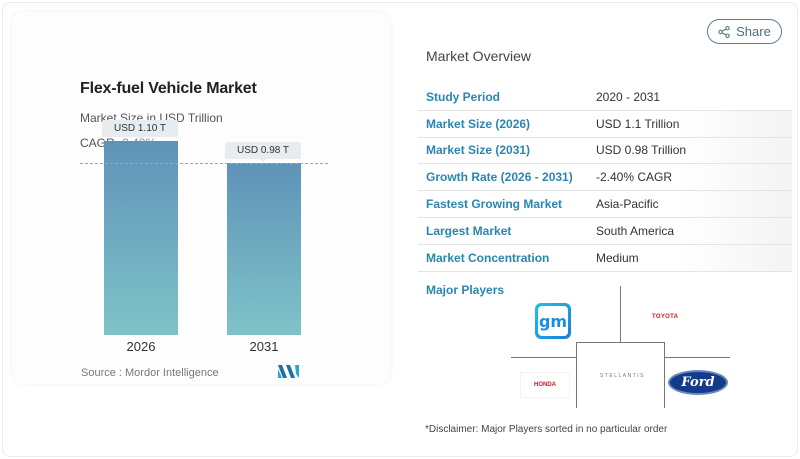  Describe the element at coordinates (753, 31) in the screenshot. I see `share-label: Share` at that location.